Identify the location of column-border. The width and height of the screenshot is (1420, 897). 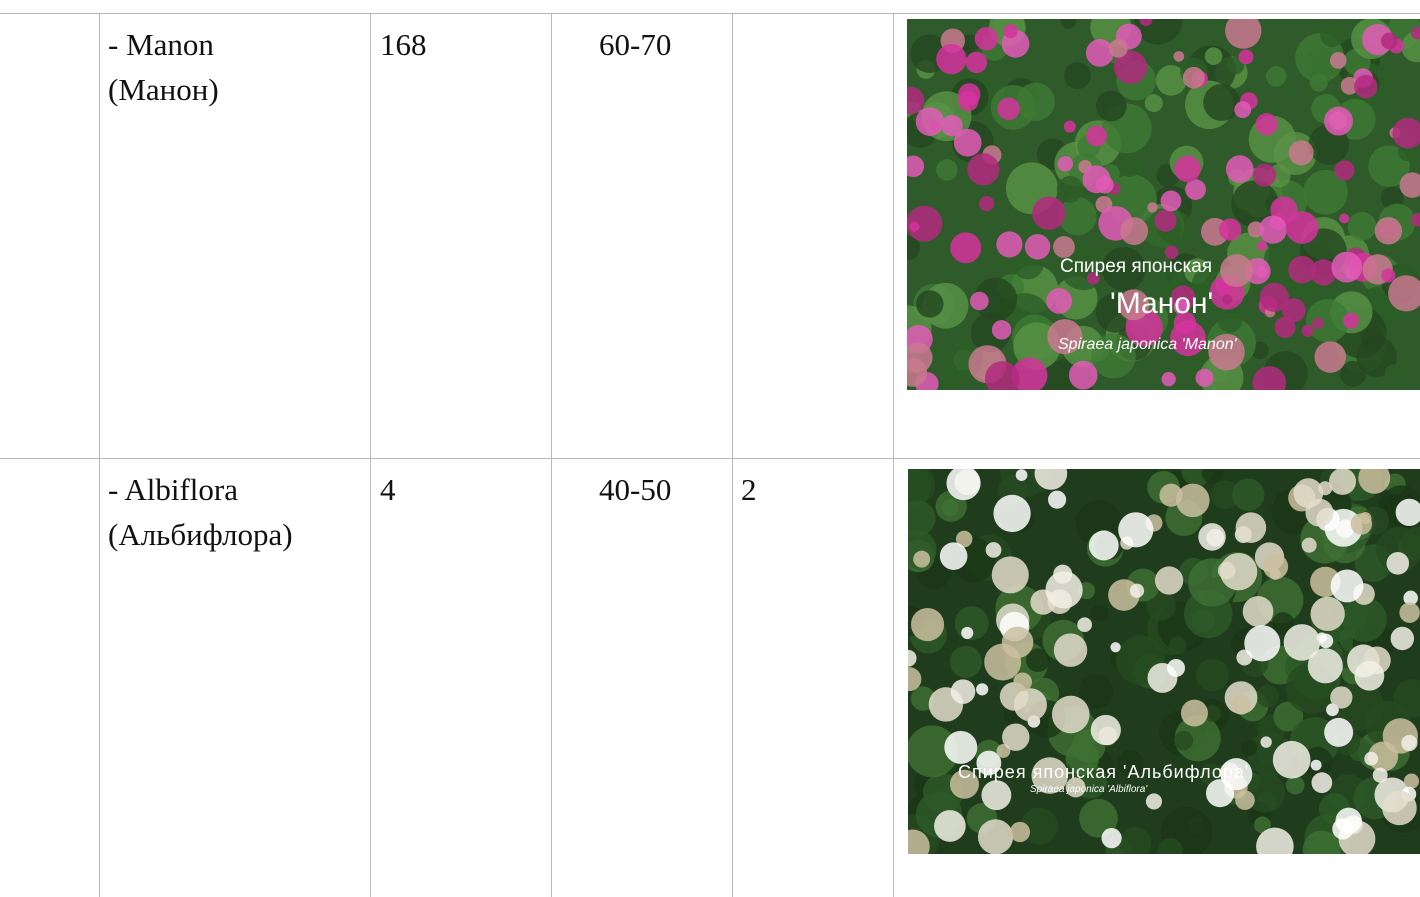
(99, 455).